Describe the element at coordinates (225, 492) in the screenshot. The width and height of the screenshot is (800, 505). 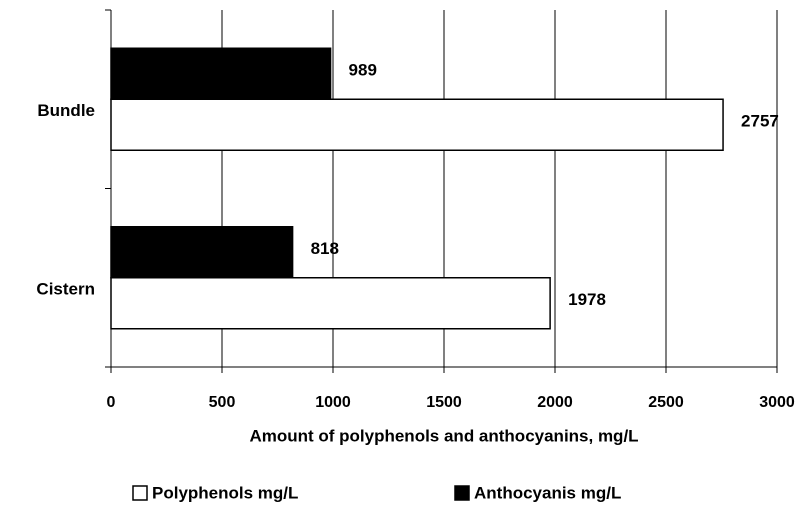
I see `legend-label: Polyphenols mg/L` at that location.